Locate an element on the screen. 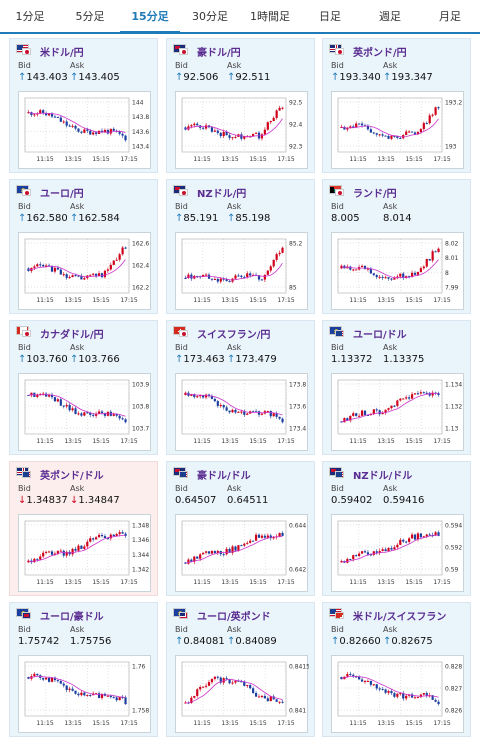 This screenshot has width=480, height=737. bid-price: ↓1.34837 is located at coordinates (43, 500).